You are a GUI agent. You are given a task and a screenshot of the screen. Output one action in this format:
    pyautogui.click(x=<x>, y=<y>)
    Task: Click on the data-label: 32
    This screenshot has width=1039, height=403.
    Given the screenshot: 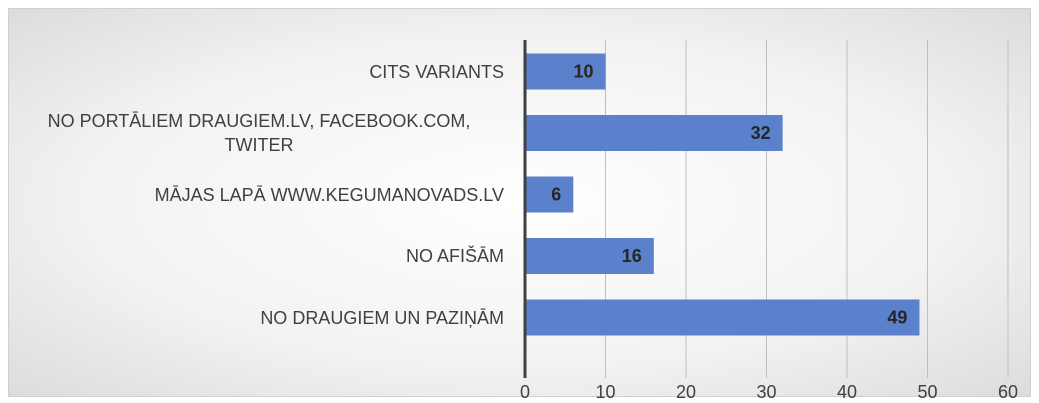 What is the action you would take?
    pyautogui.click(x=761, y=133)
    